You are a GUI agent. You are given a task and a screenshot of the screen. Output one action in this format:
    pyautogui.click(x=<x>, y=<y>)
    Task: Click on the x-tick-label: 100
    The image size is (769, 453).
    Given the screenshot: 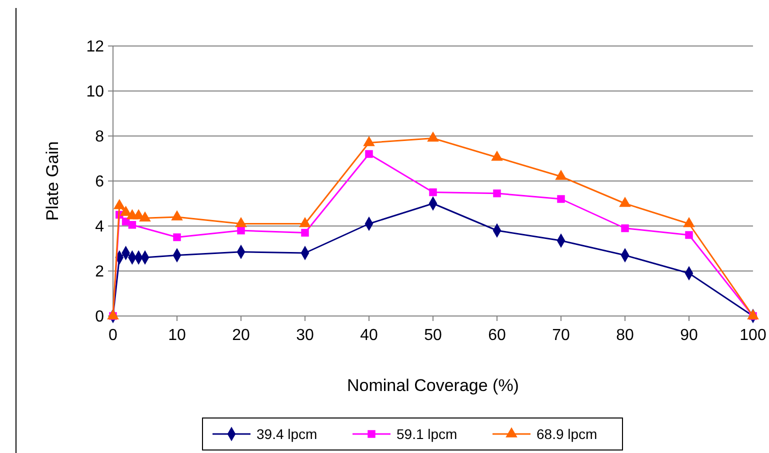 What is the action you would take?
    pyautogui.click(x=753, y=335)
    